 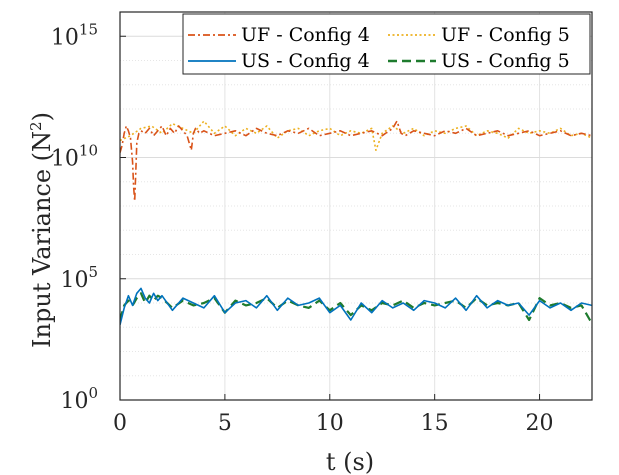 I want to click on legend-label-2: UF - Config 5, so click(x=505, y=35).